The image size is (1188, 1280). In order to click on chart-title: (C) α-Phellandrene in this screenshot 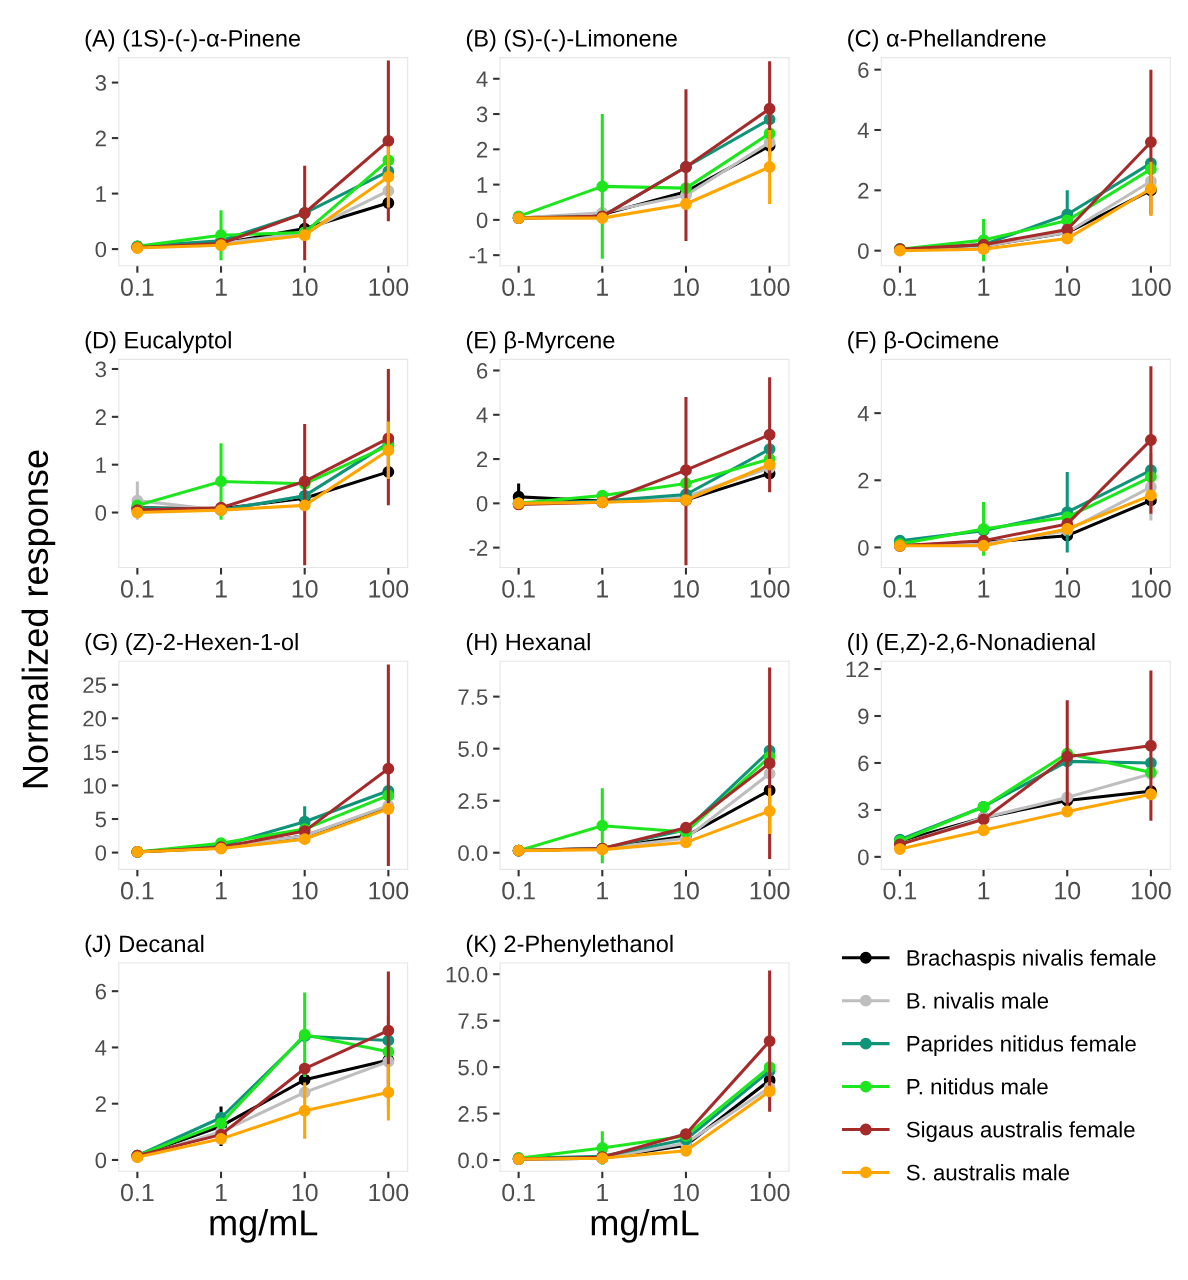, I will do `click(947, 40)`.